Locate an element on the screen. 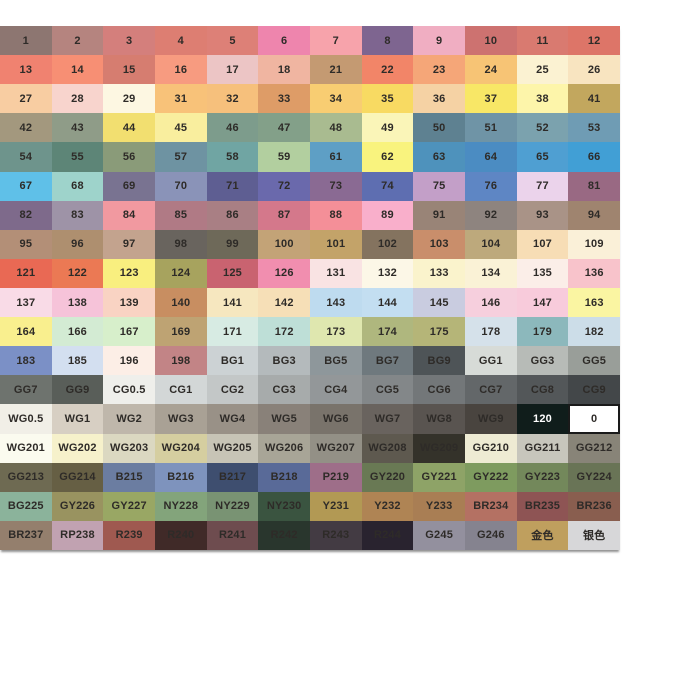  swatch-R241: R241 is located at coordinates (232, 535).